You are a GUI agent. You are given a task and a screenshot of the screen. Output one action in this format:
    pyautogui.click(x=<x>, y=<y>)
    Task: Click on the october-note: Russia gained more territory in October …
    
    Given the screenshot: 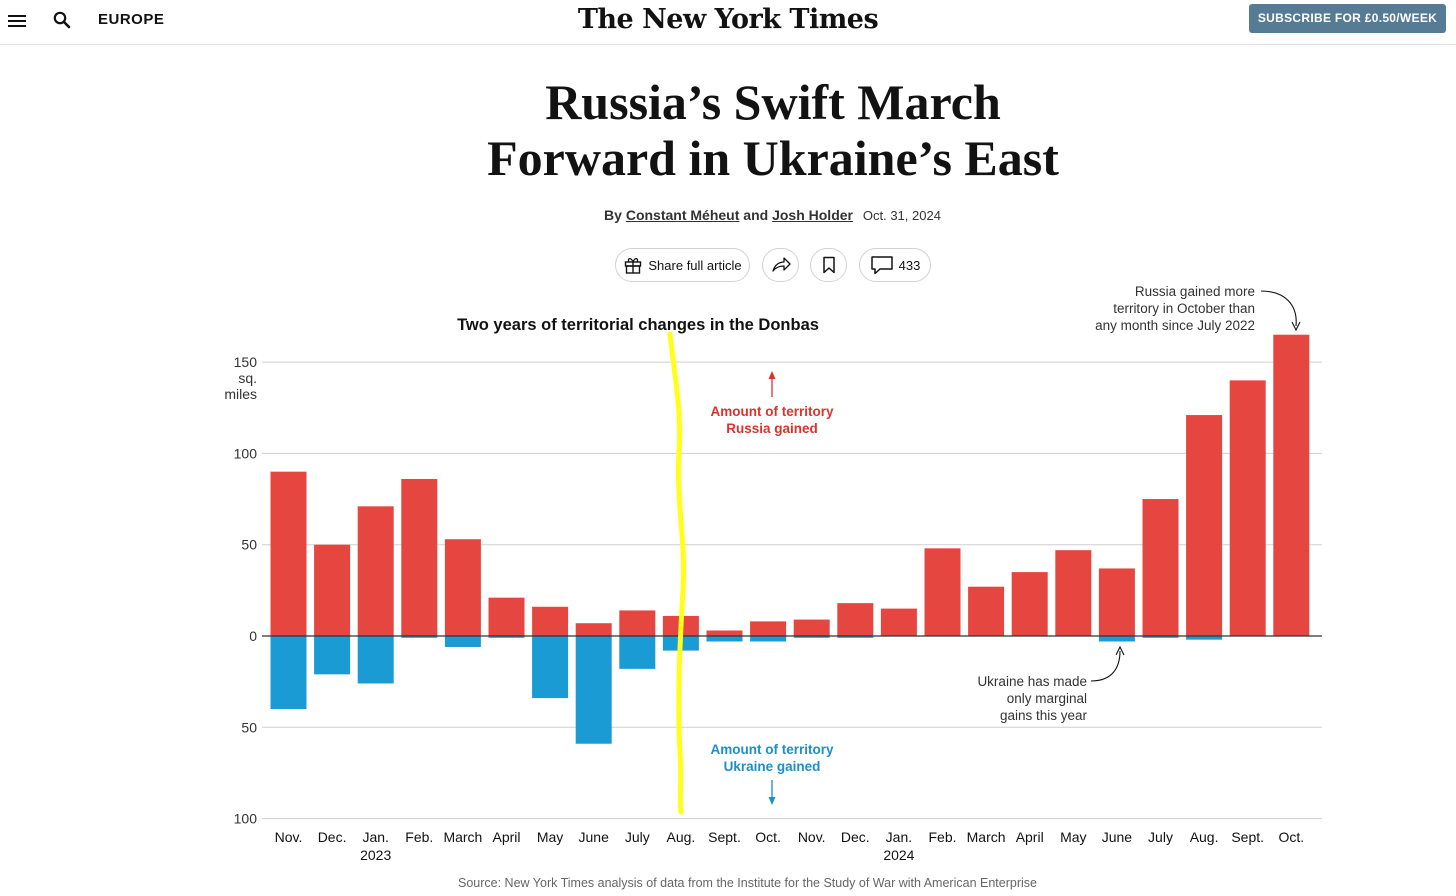 What is the action you would take?
    pyautogui.click(x=1198, y=308)
    